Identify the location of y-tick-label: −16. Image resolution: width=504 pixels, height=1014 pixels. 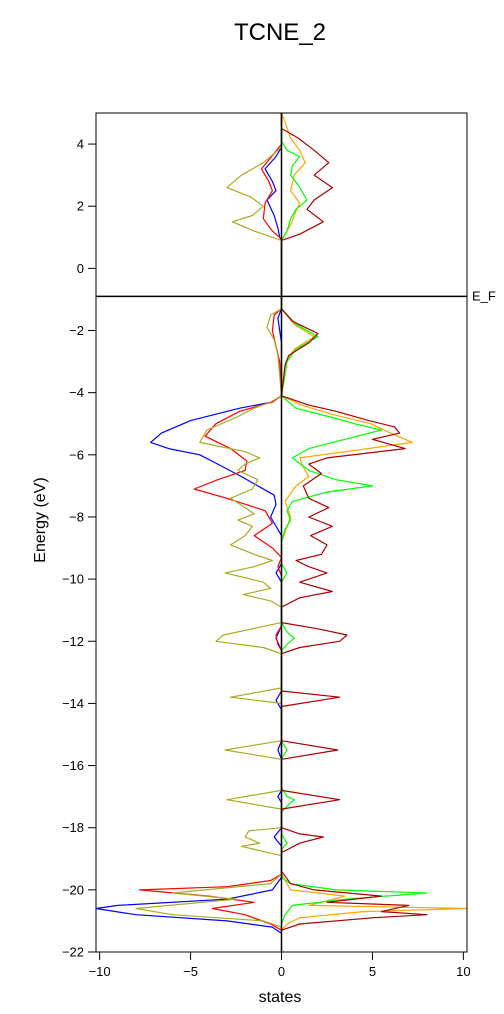
(73, 765).